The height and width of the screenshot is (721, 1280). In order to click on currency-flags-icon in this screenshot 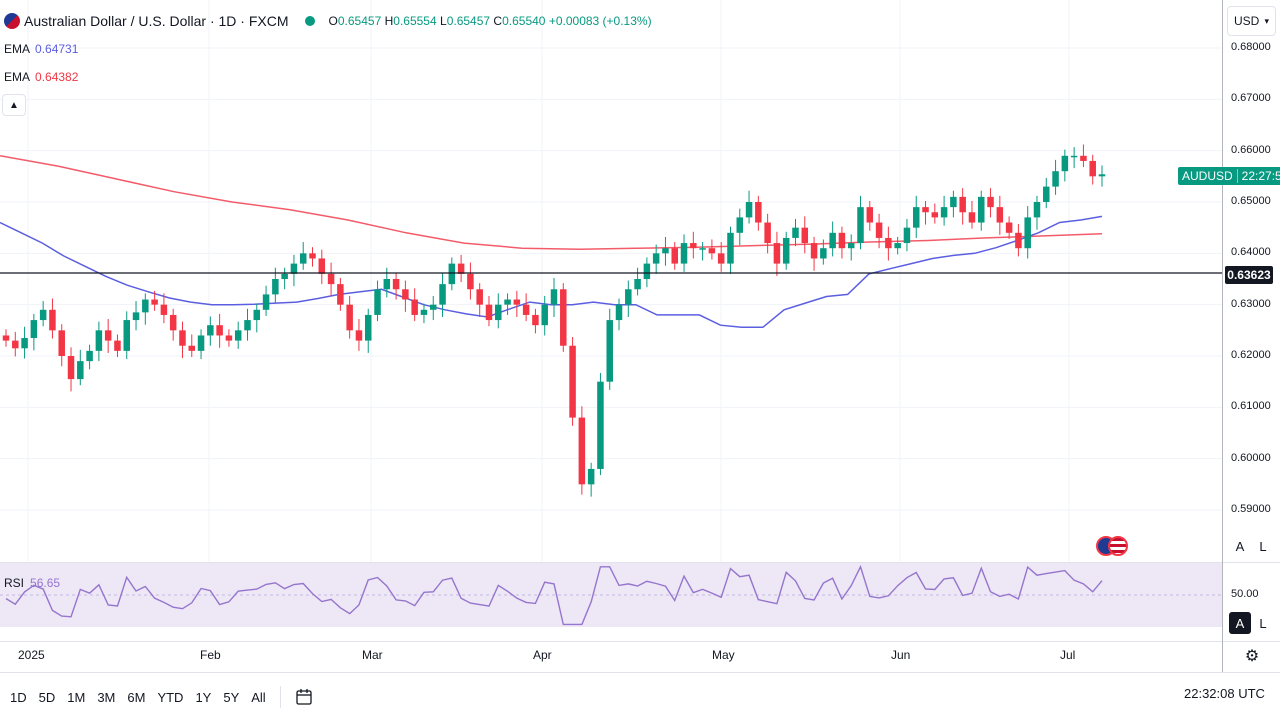, I will do `click(1113, 547)`.